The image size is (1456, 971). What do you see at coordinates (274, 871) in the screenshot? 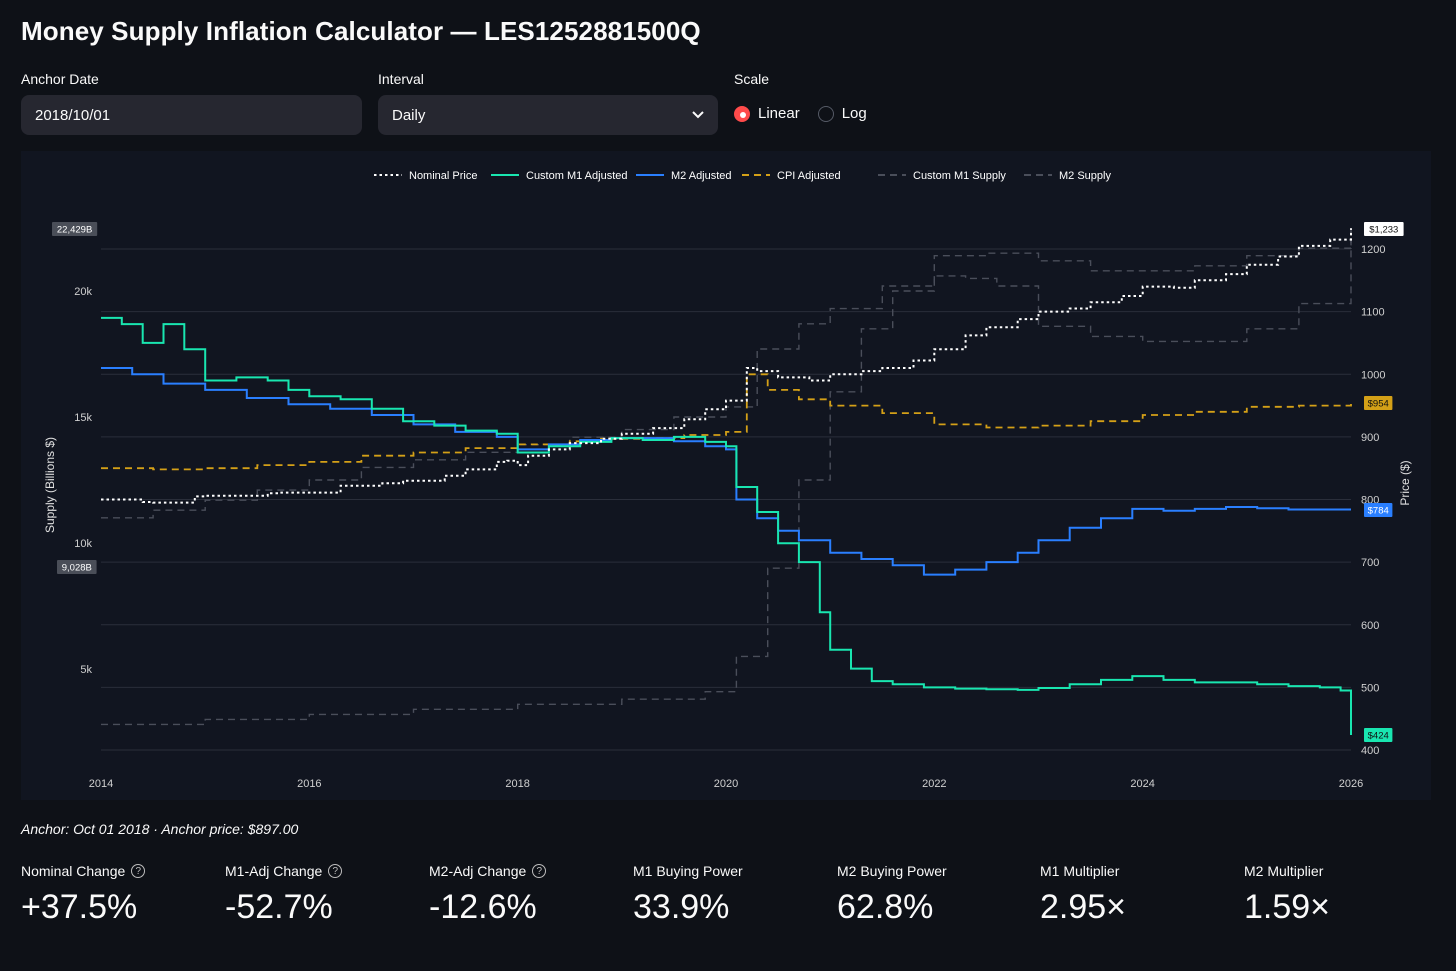
I see `metric-label-text: M1-Adj Change` at bounding box center [274, 871].